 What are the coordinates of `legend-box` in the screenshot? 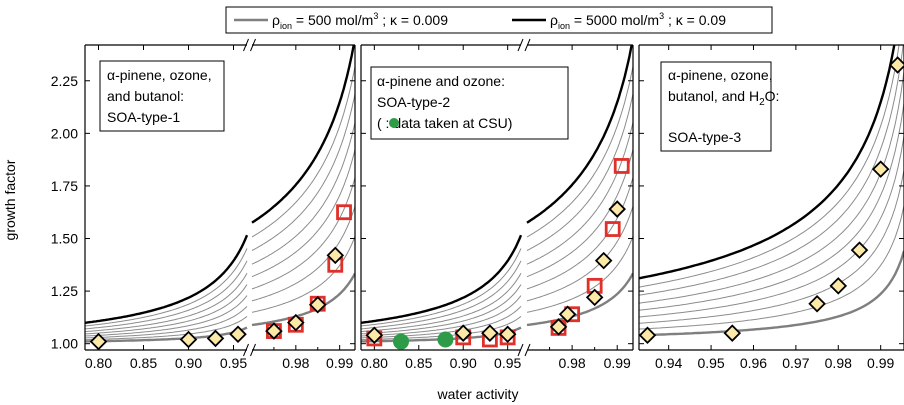 It's located at (499, 20).